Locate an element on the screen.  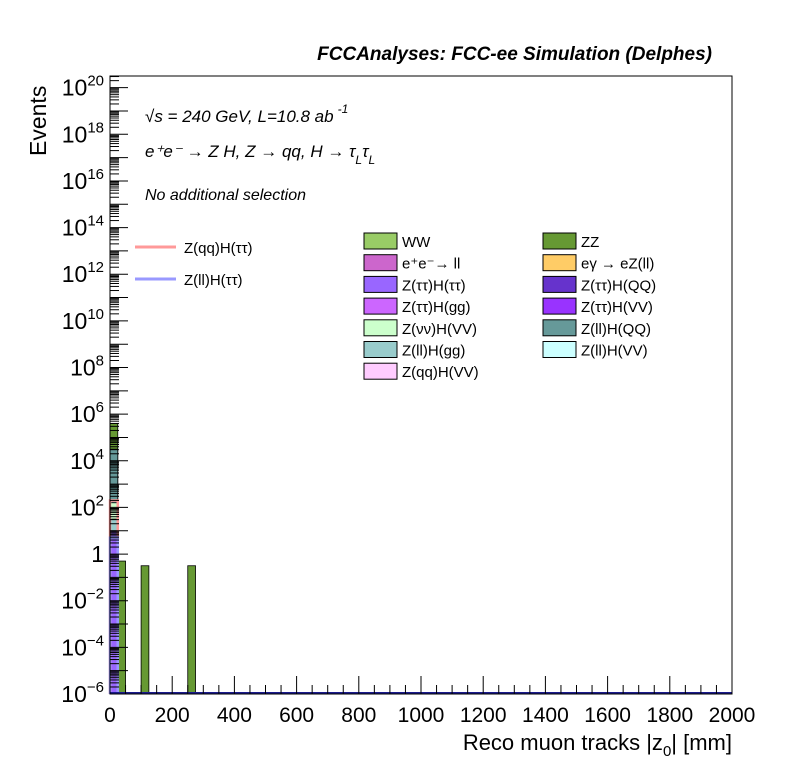
y-tick-label: 10¹⁰ is located at coordinates (83, 320).